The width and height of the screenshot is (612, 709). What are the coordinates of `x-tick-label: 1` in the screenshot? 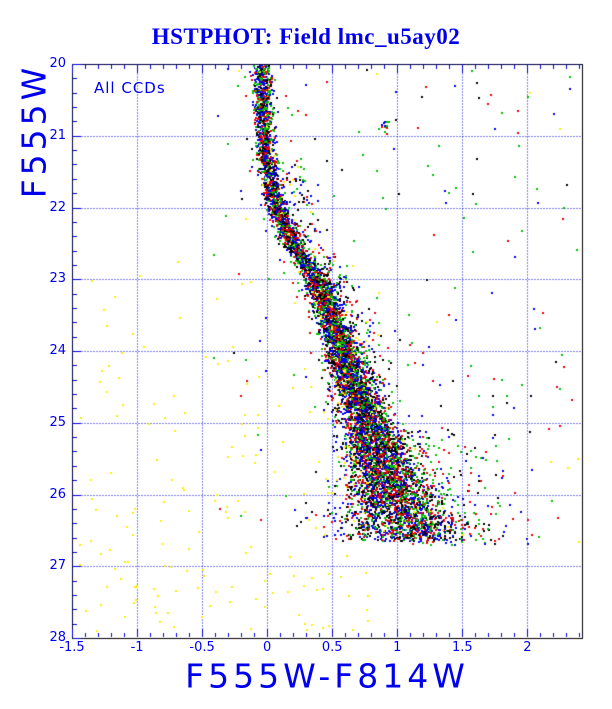 It's located at (397, 647).